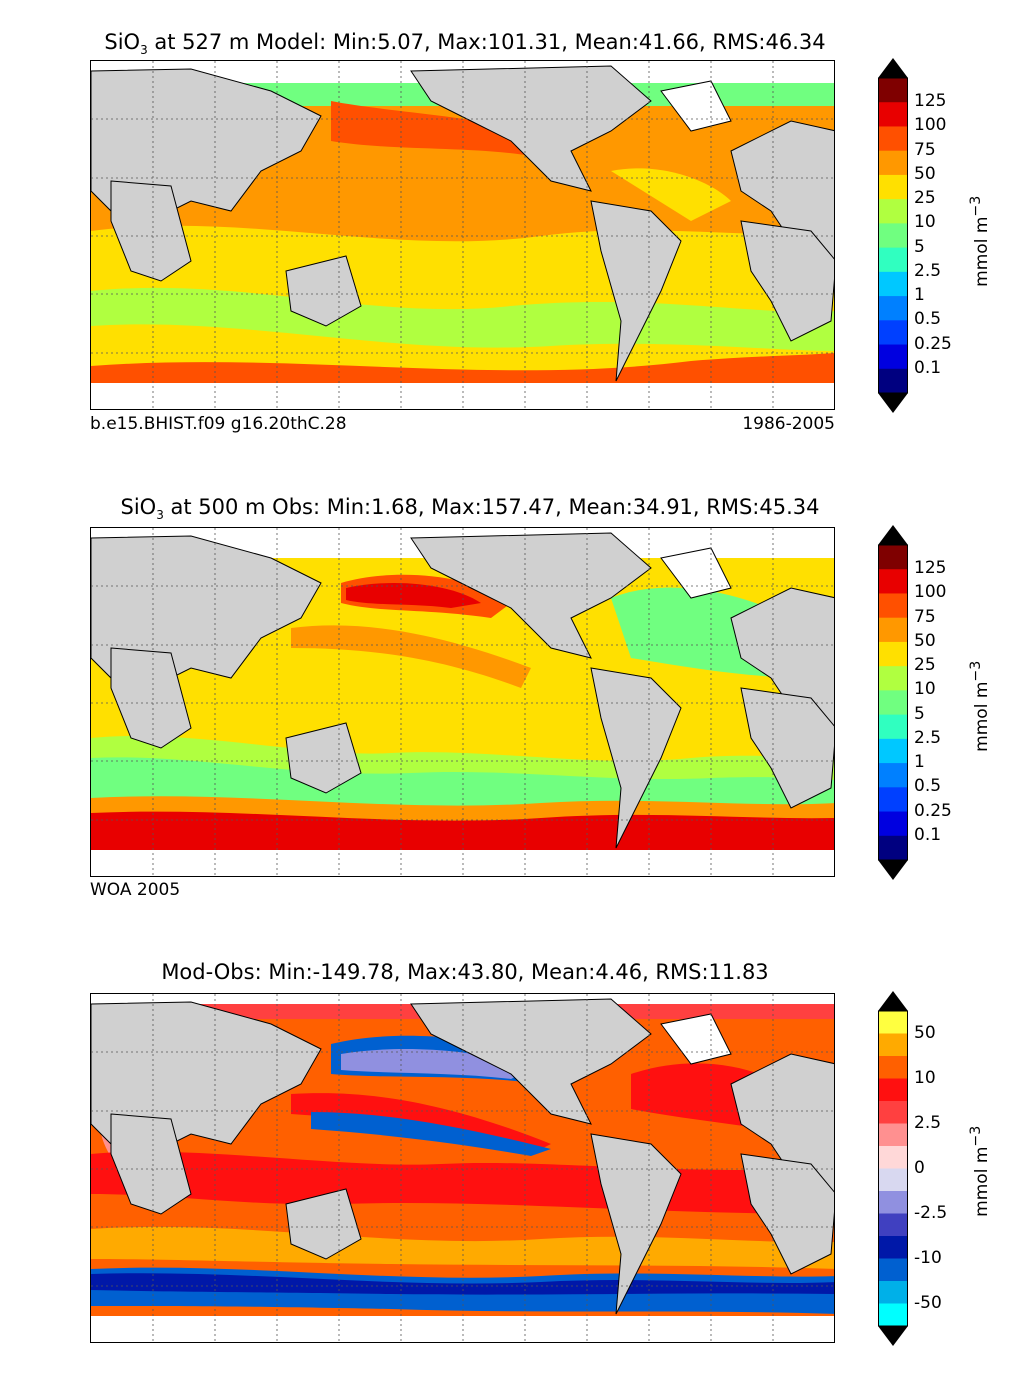  Describe the element at coordinates (919, 1167) in the screenshot. I see `colorbar-tick-label: 0` at that location.